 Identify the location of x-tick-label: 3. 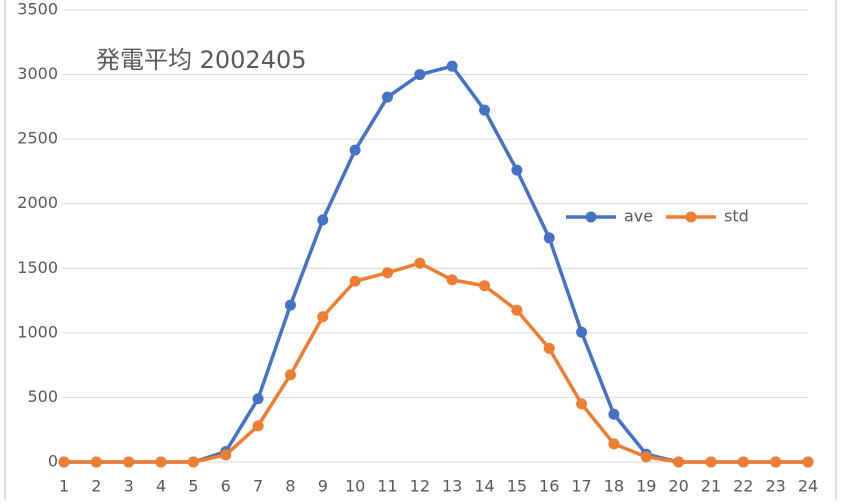
(129, 486).